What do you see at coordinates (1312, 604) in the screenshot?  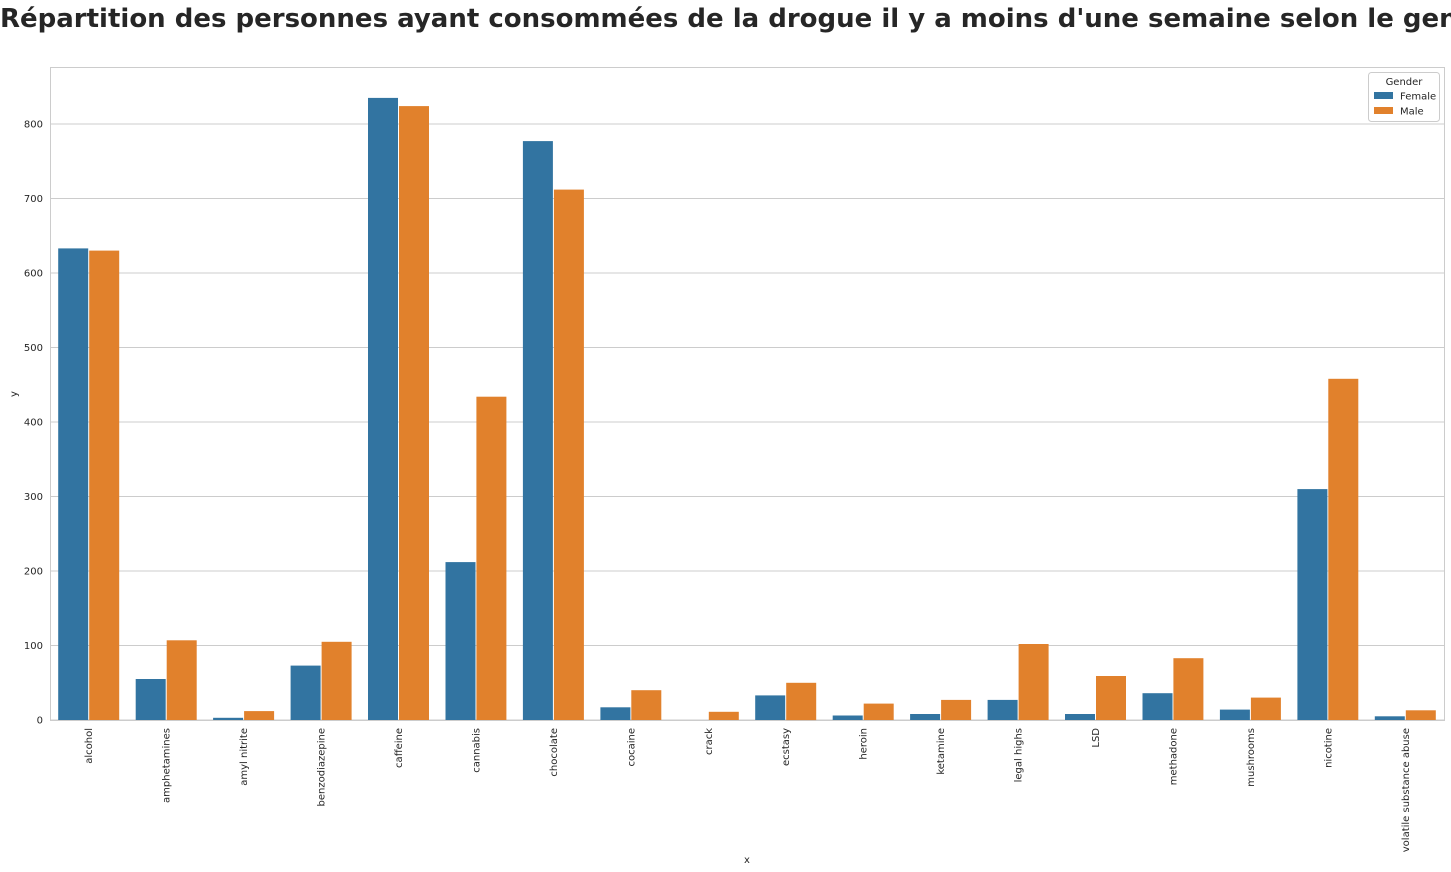 I see `bar-female-nicotine` at bounding box center [1312, 604].